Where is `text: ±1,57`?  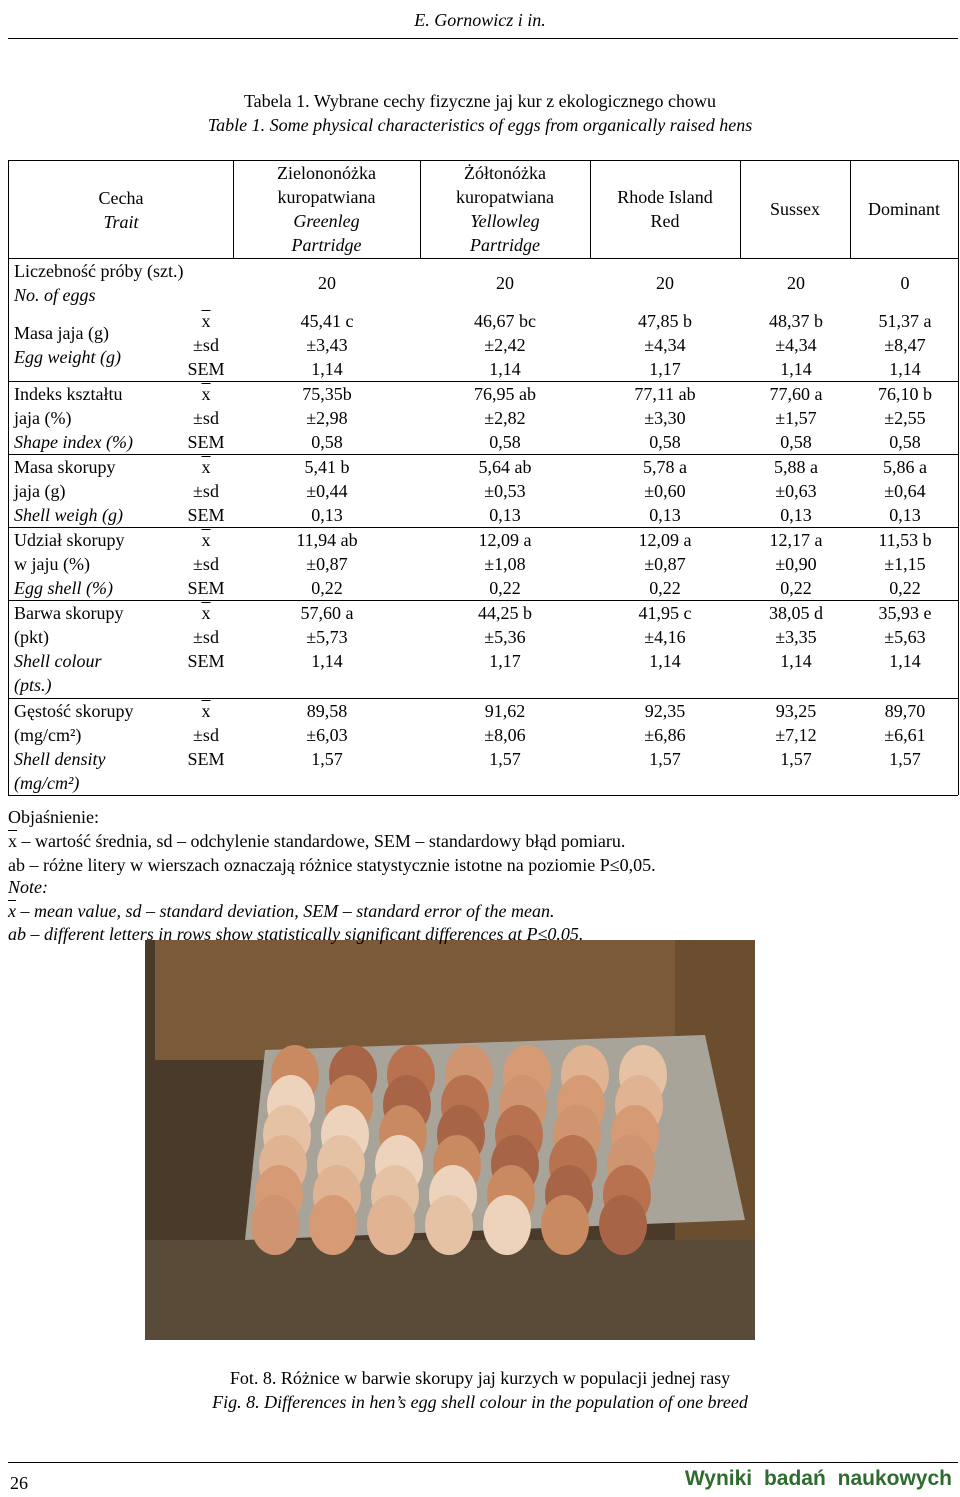 text: ±1,57 is located at coordinates (796, 418).